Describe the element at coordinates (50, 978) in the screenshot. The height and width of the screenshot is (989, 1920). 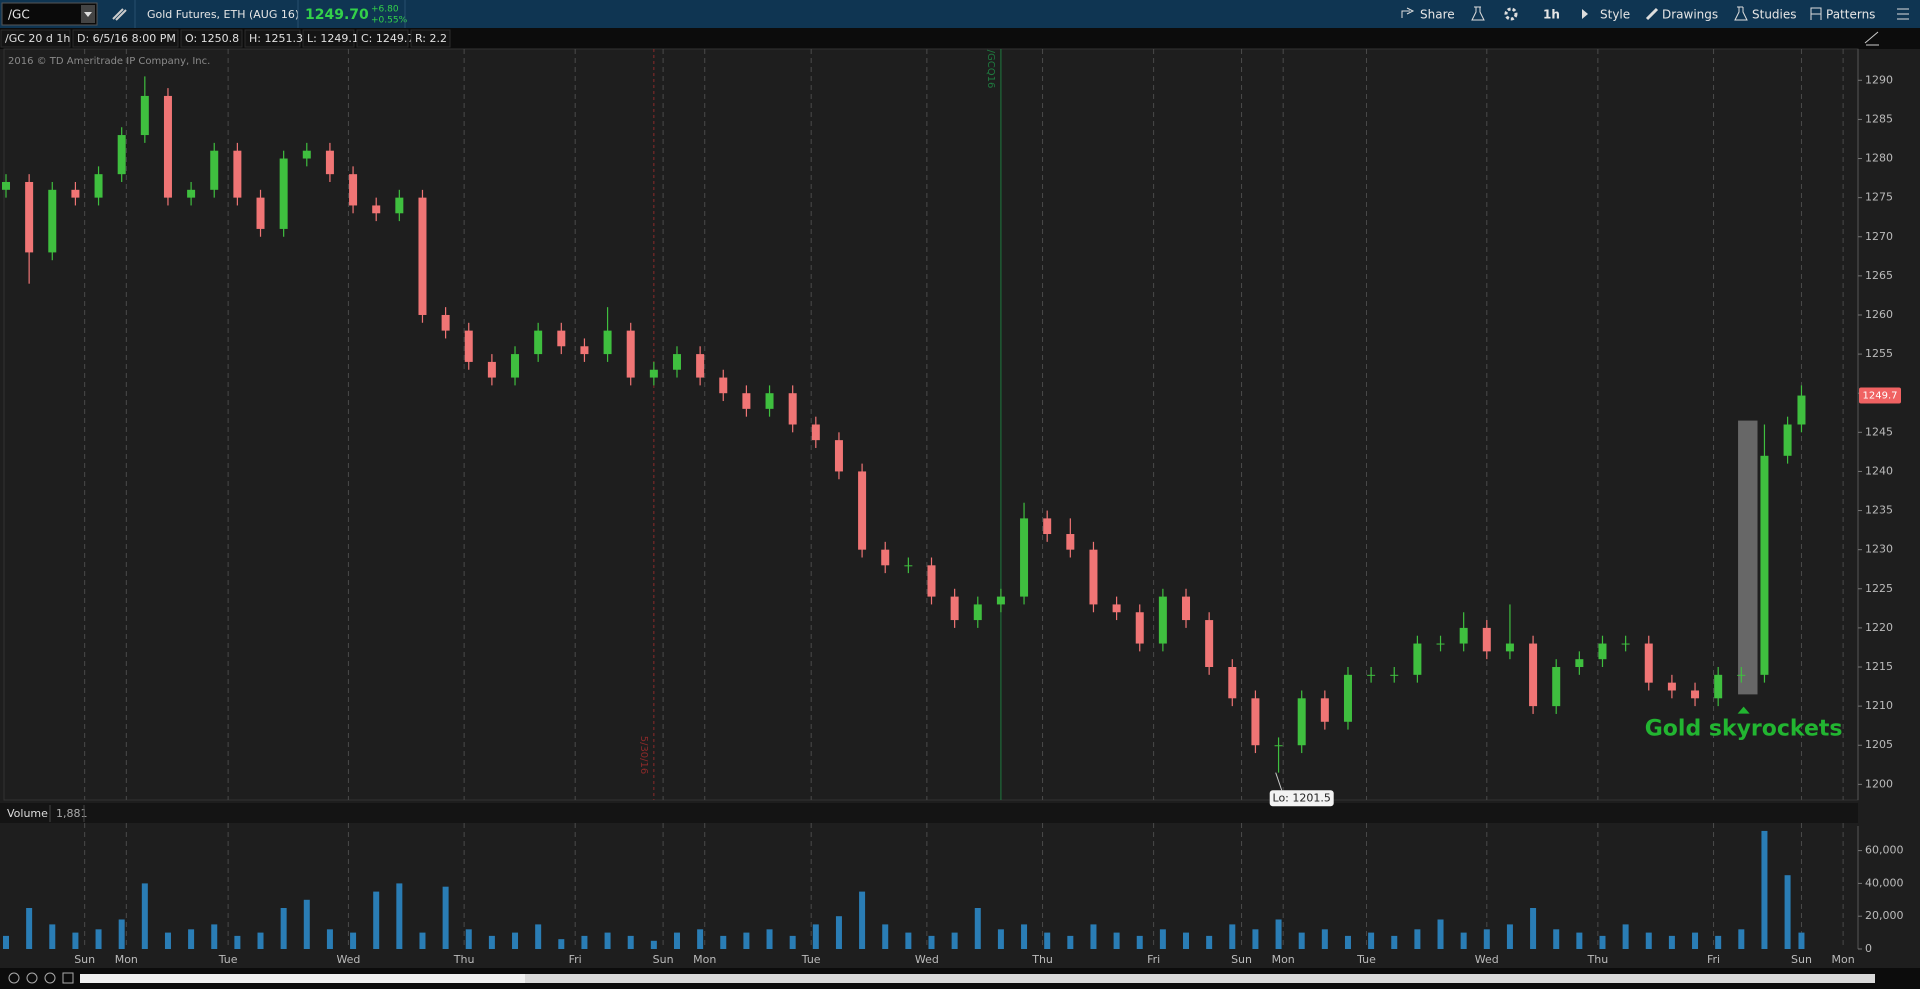
I see `zoom-reset` at that location.